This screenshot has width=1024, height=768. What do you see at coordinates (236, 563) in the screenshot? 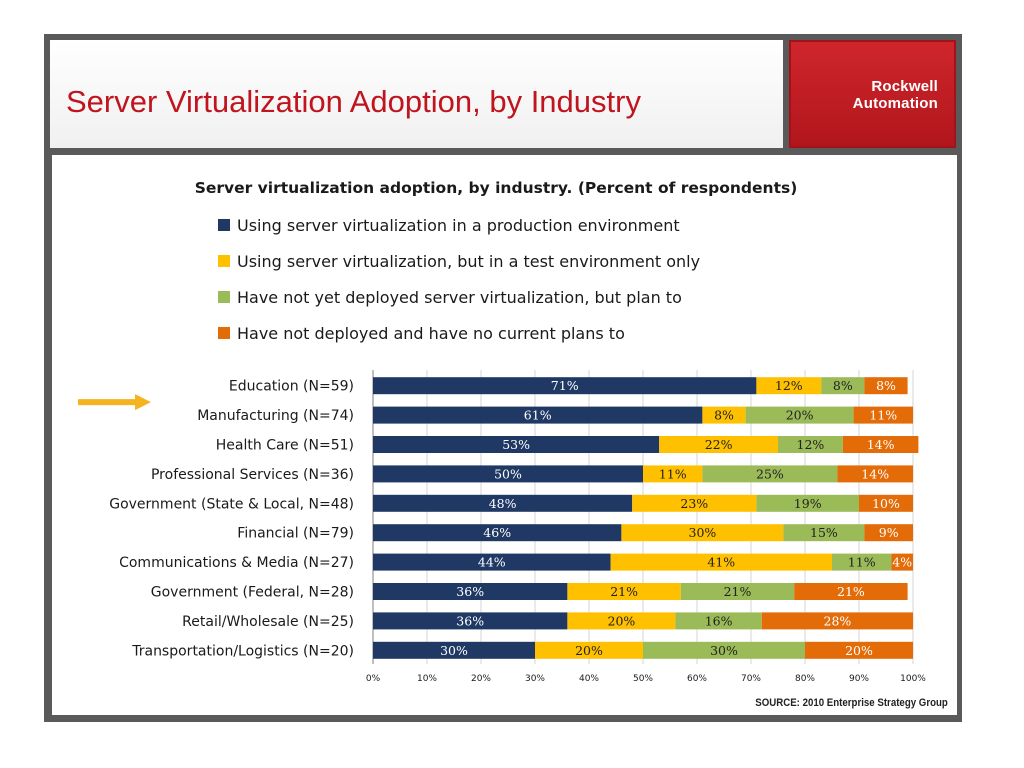
I see `category-label: Communications & Media (N=27)` at bounding box center [236, 563].